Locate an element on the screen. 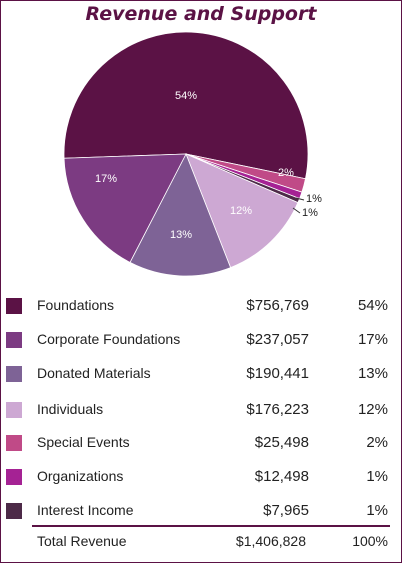  legend-amount: $25,498 is located at coordinates (281, 442).